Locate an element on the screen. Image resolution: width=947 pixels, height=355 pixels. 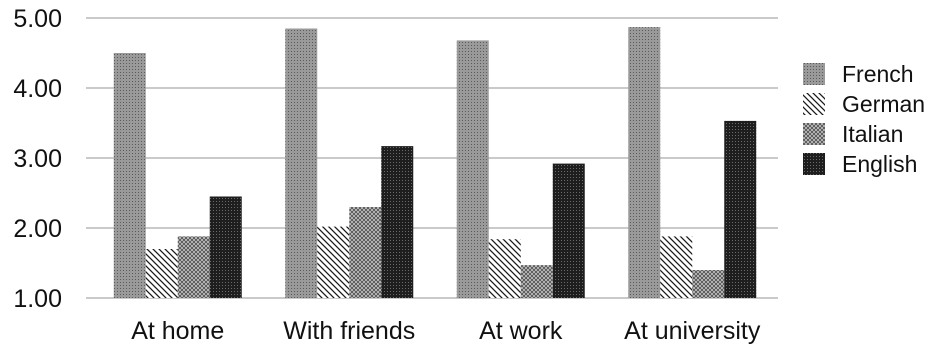
x-category-label: At work is located at coordinates (521, 331).